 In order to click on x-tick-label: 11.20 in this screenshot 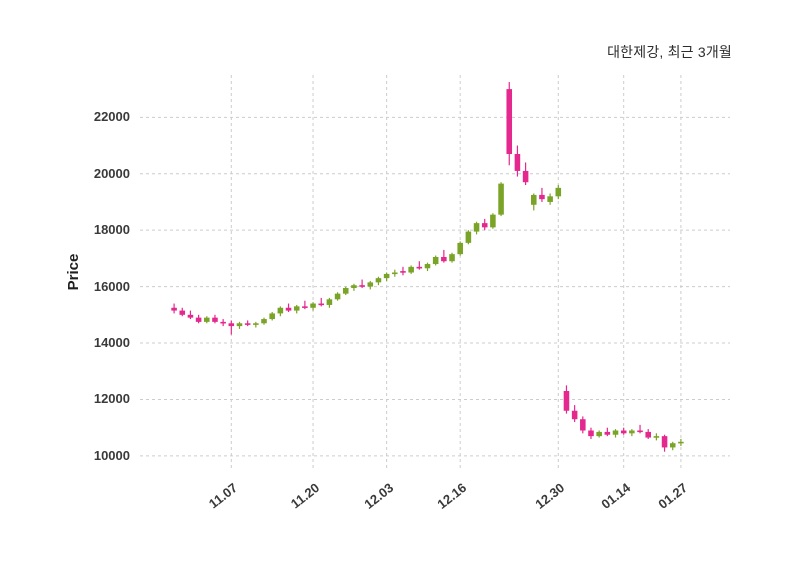, I will do `click(305, 496)`.